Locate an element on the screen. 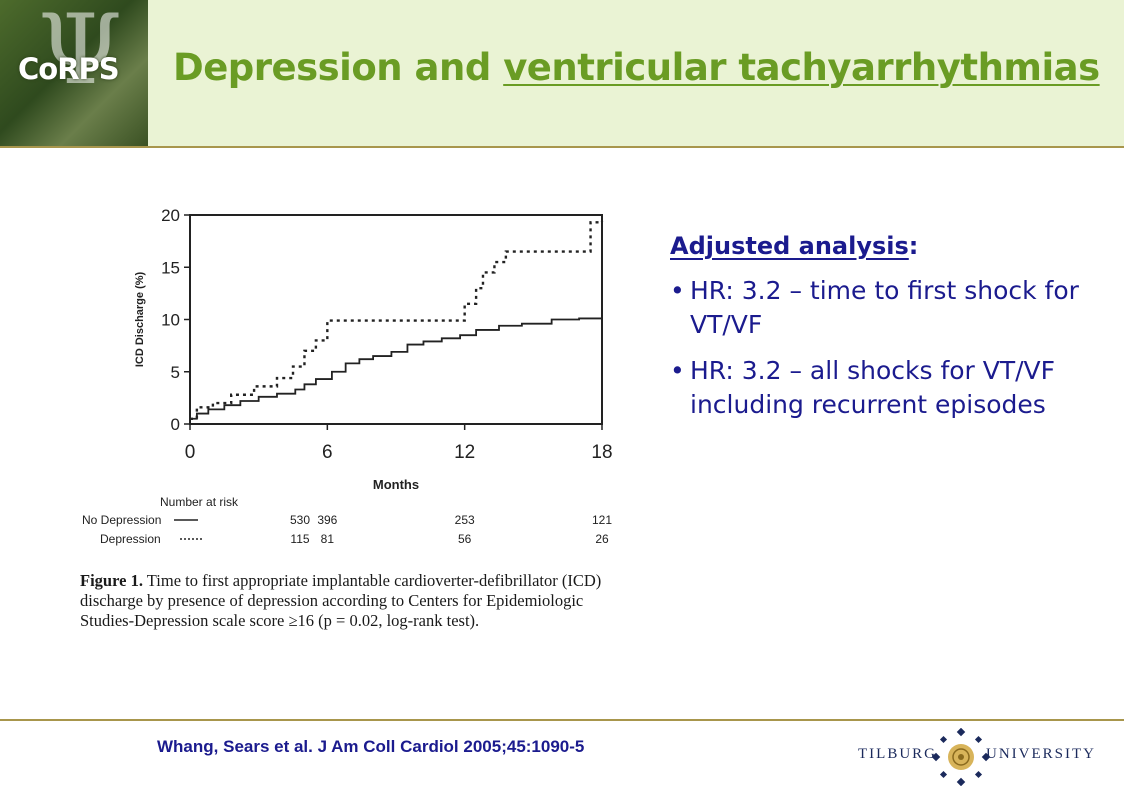 Image resolution: width=1124 pixels, height=793 pixels. panel-heading-suffix: : is located at coordinates (913, 246).